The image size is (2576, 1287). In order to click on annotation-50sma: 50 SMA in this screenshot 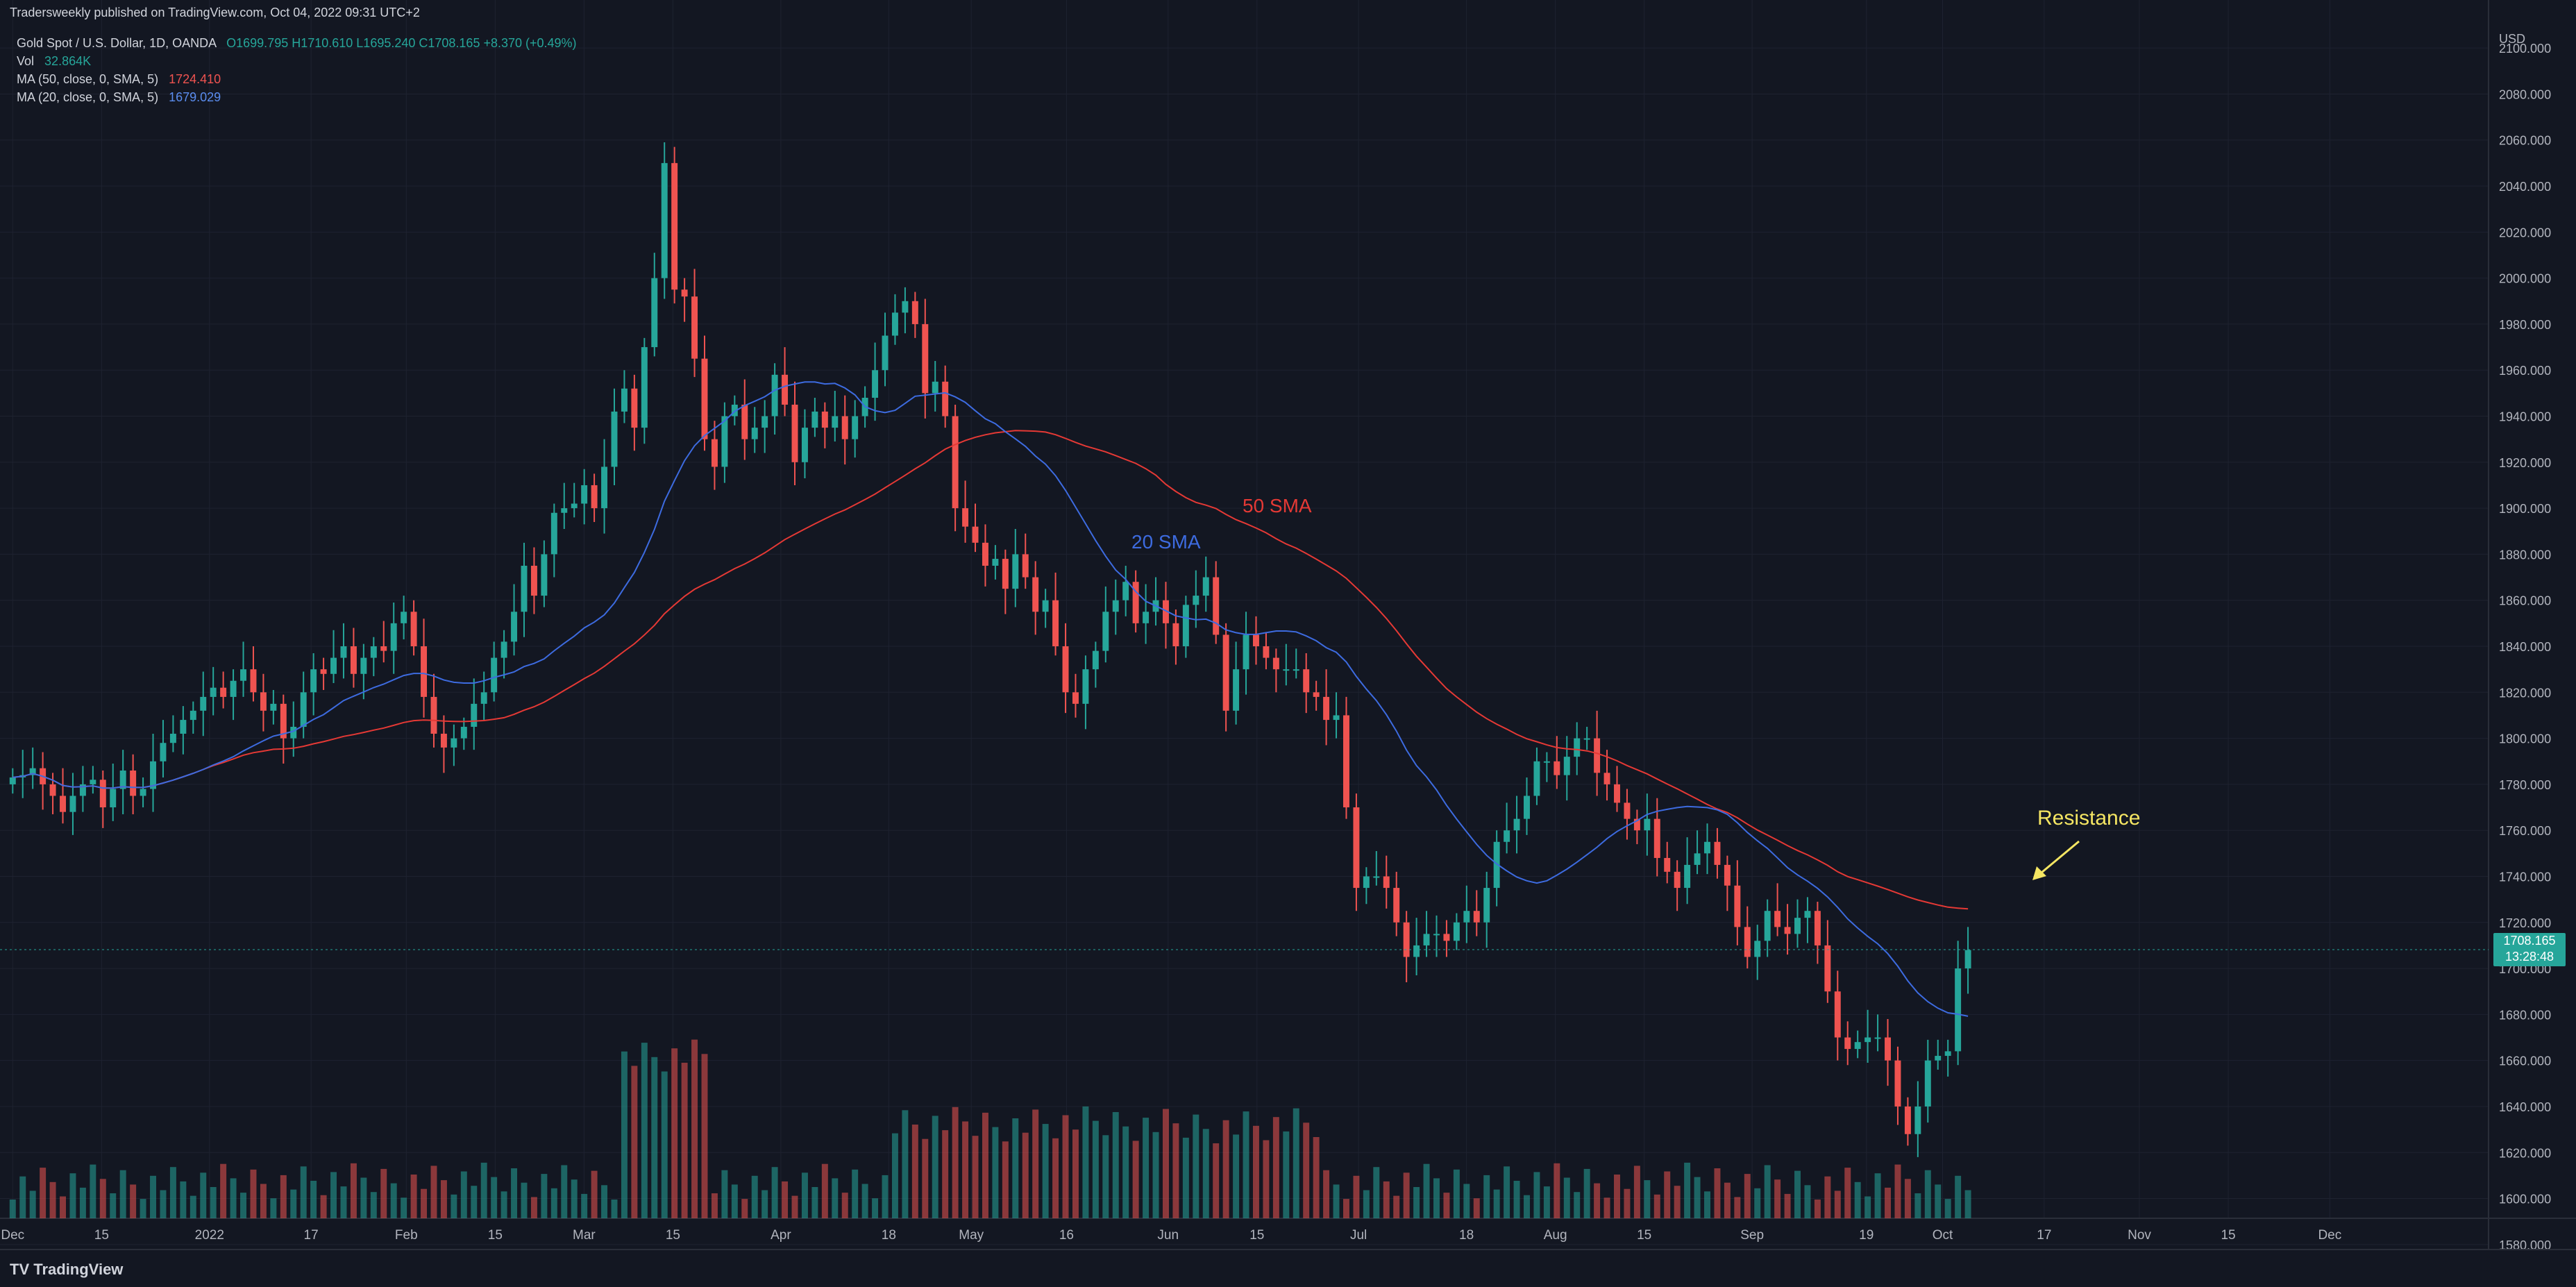, I will do `click(1277, 506)`.